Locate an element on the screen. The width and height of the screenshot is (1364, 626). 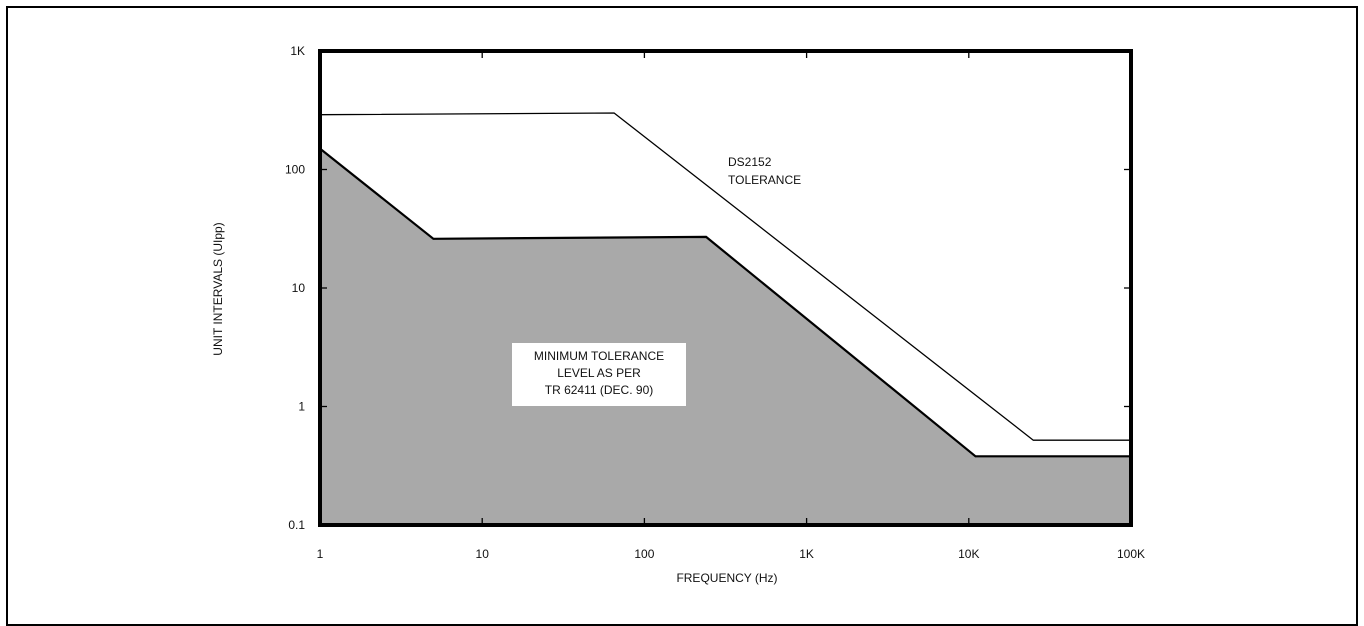
x-tick-label: 1 is located at coordinates (320, 554).